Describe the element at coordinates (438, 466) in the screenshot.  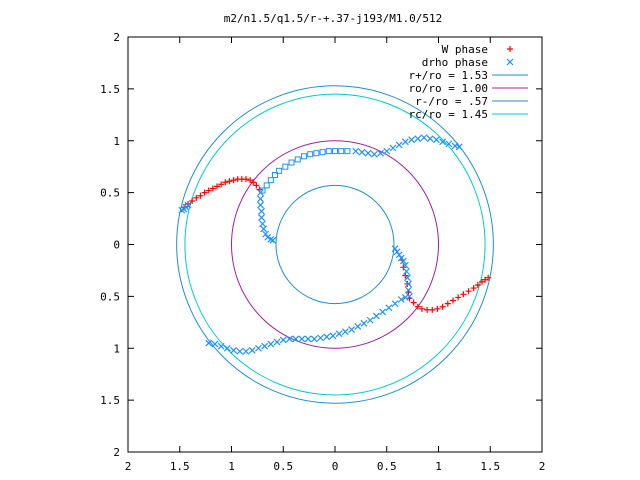
I see `x-tick-label: 1` at that location.